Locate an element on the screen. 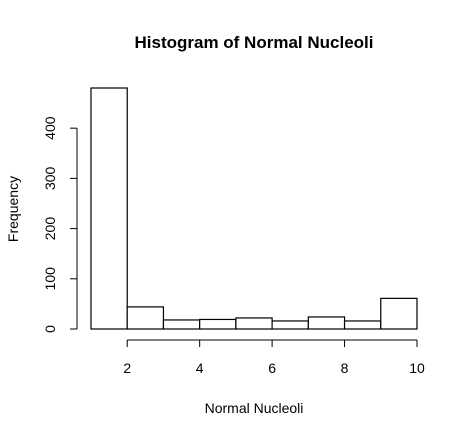  x-tick-label: 8 is located at coordinates (345, 368).